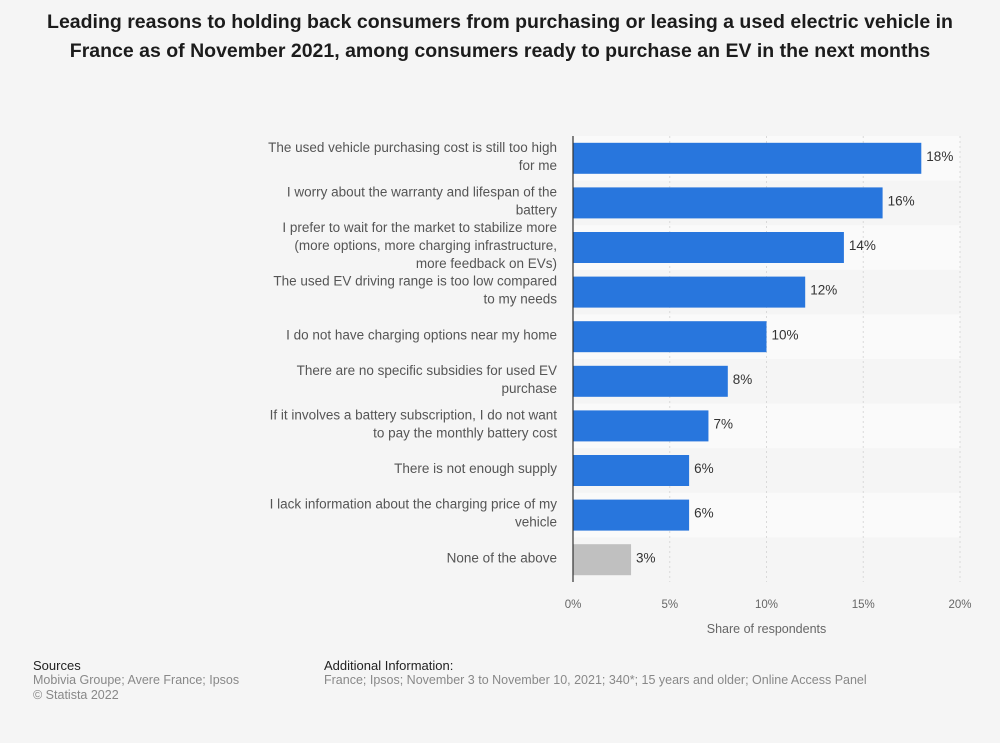 The image size is (1000, 743). What do you see at coordinates (537, 209) in the screenshot?
I see `category-label-line: battery` at bounding box center [537, 209].